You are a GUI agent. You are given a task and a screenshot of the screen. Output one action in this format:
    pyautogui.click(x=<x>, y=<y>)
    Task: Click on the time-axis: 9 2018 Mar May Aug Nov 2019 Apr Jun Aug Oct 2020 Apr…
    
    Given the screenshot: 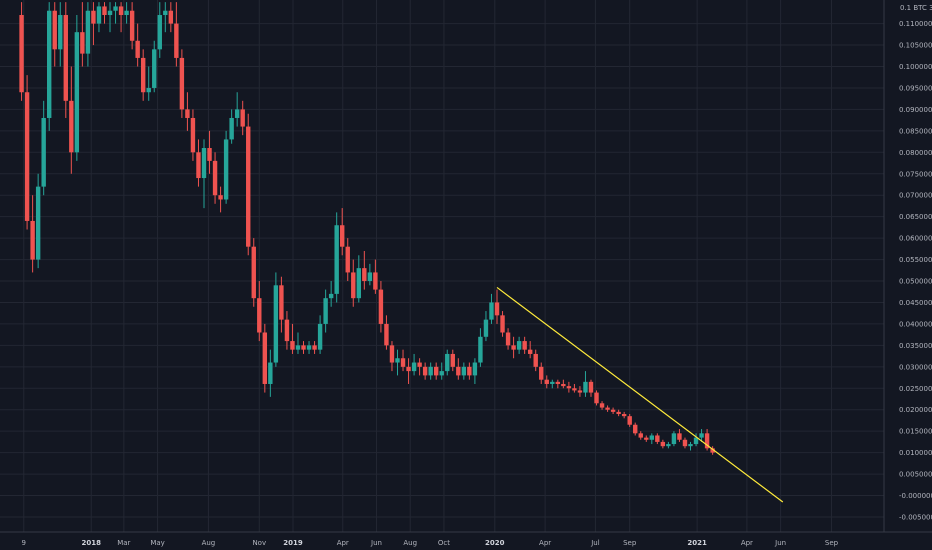 What is the action you would take?
    pyautogui.click(x=430, y=543)
    